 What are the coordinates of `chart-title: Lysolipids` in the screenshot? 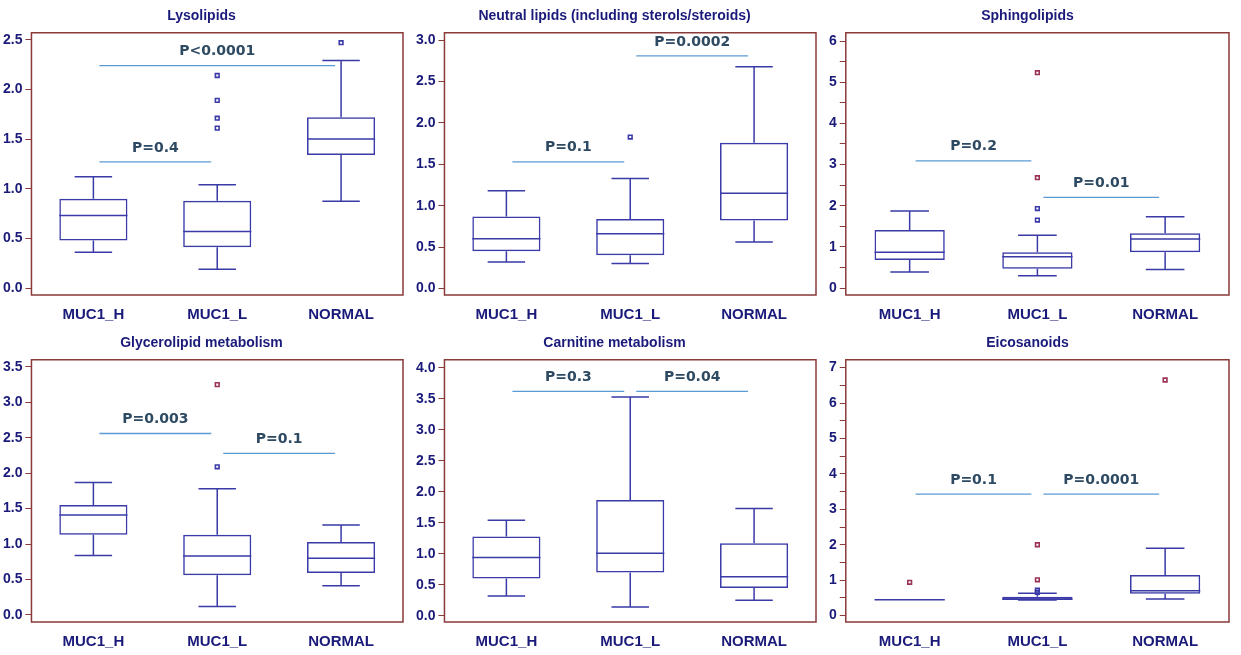 It's located at (202, 15).